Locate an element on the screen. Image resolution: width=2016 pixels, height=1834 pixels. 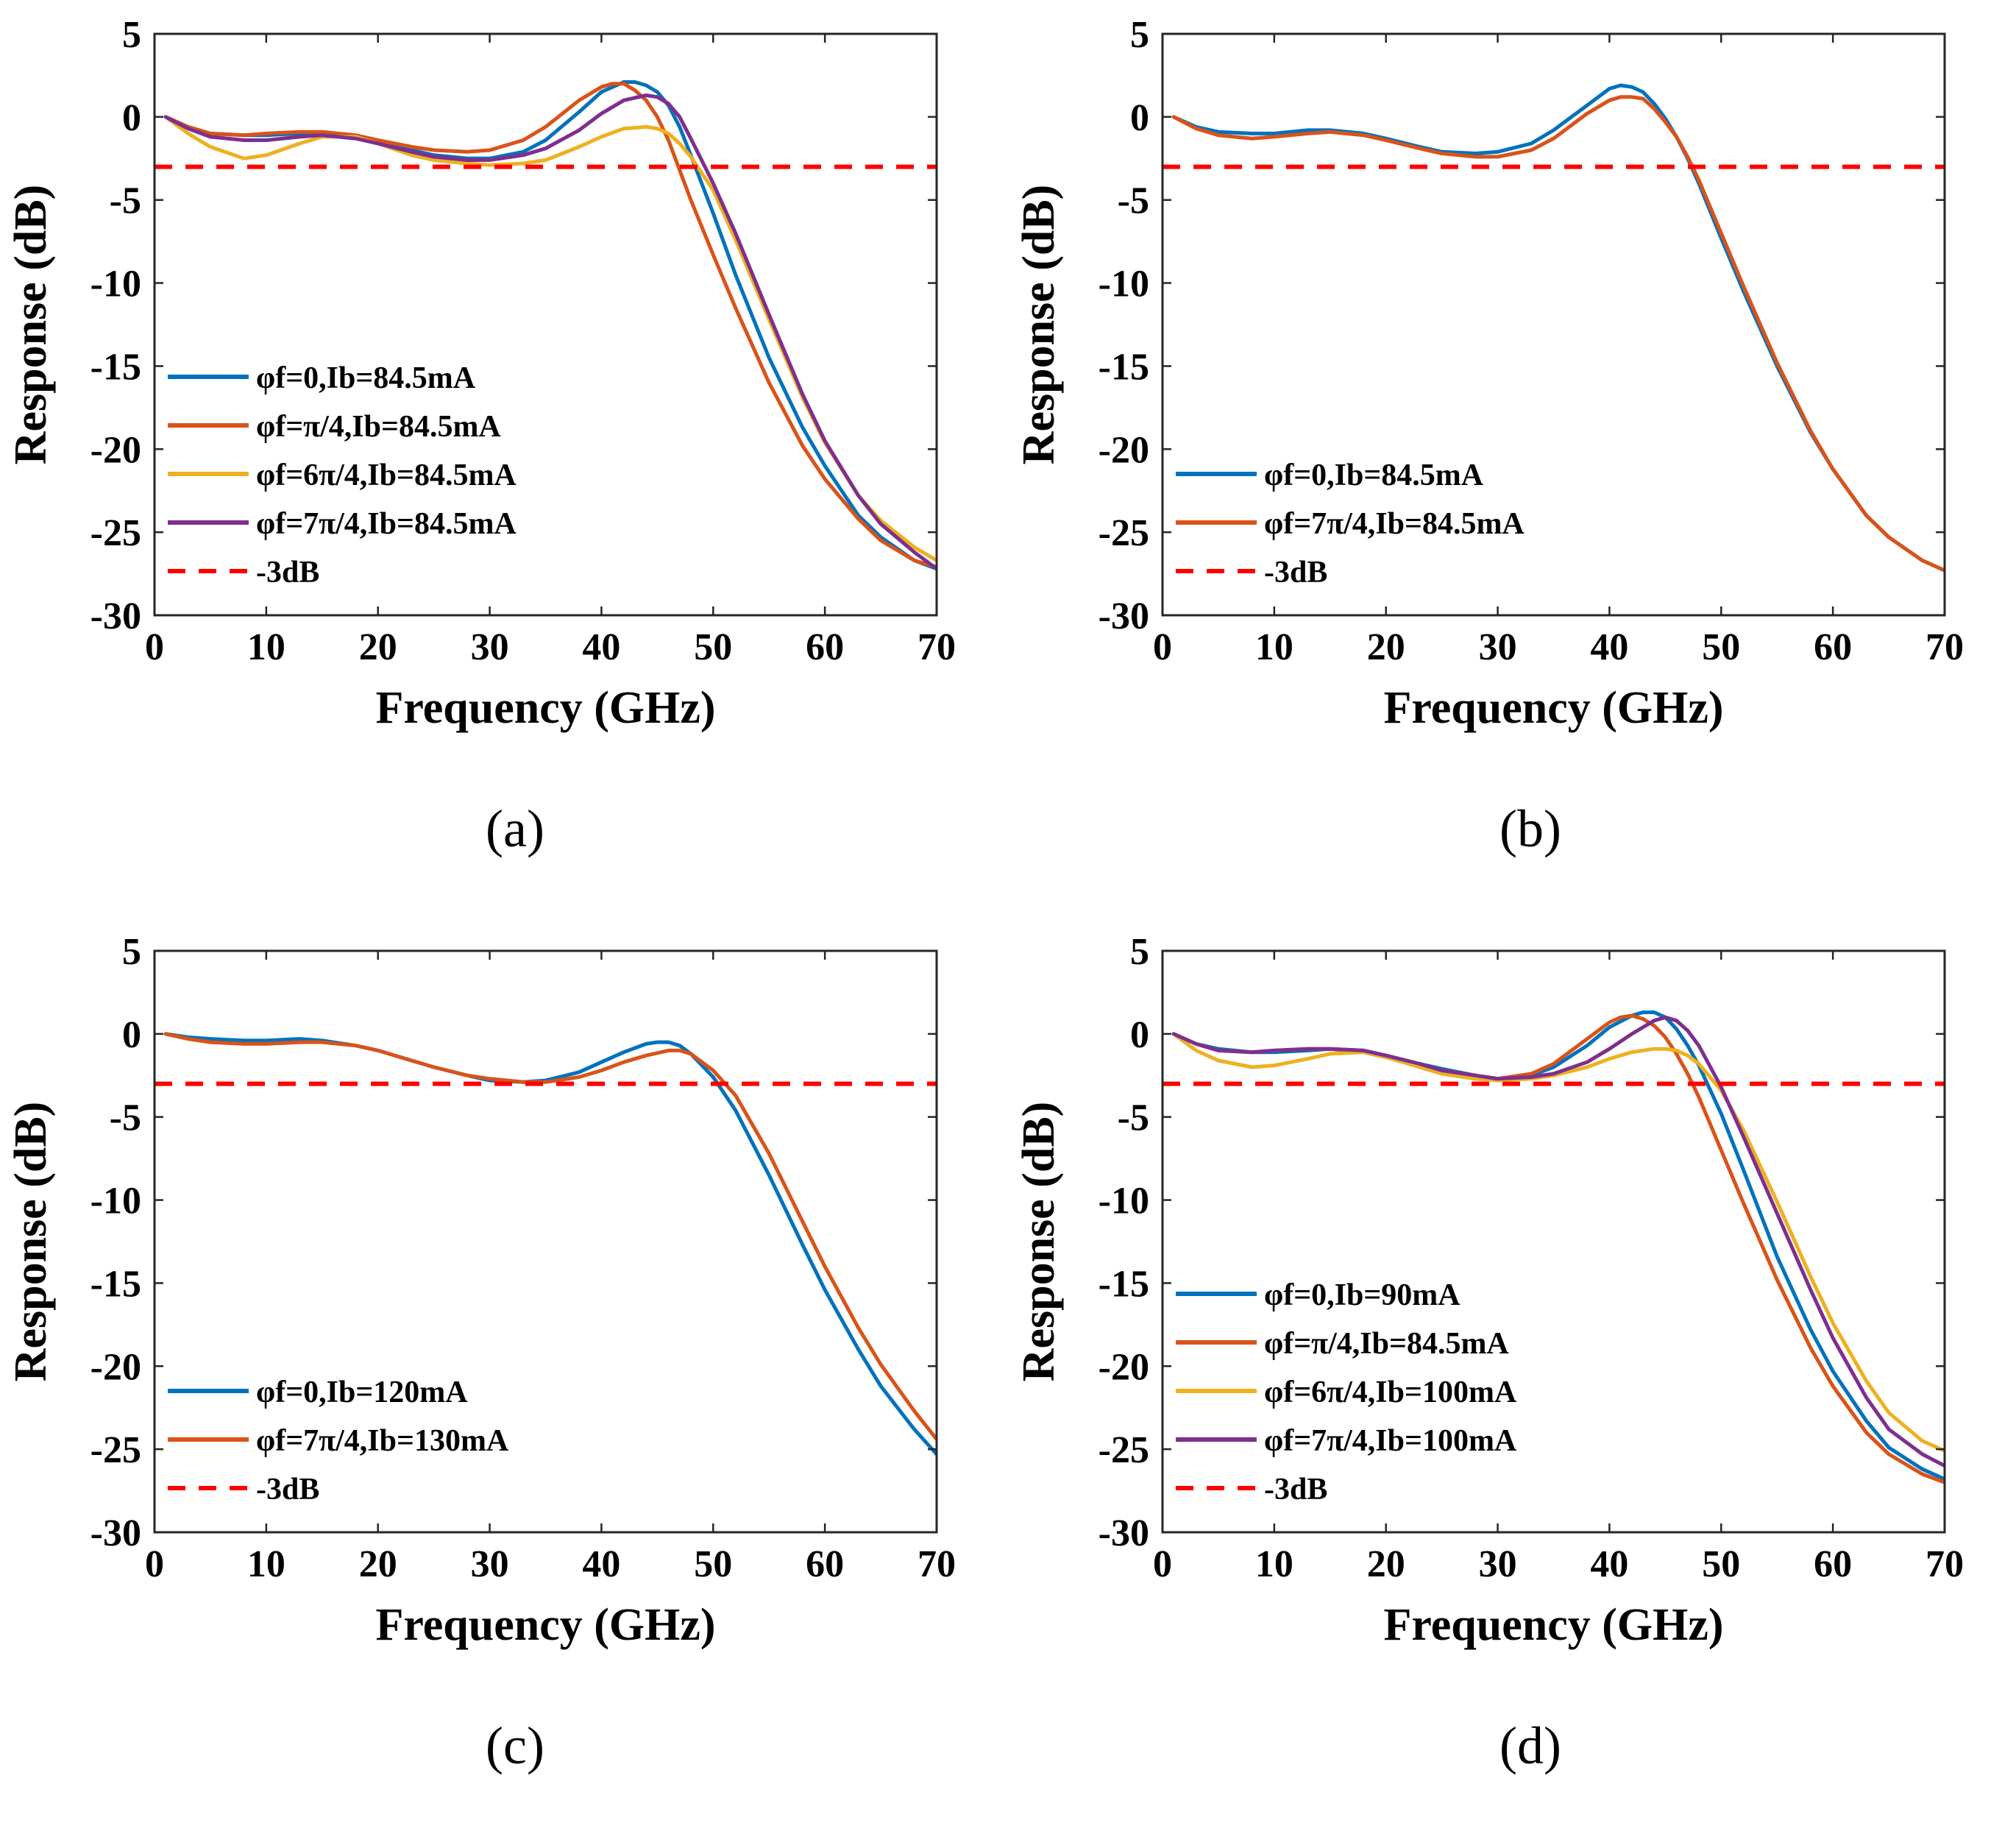
caption-d: (d) is located at coordinates (1530, 1746).